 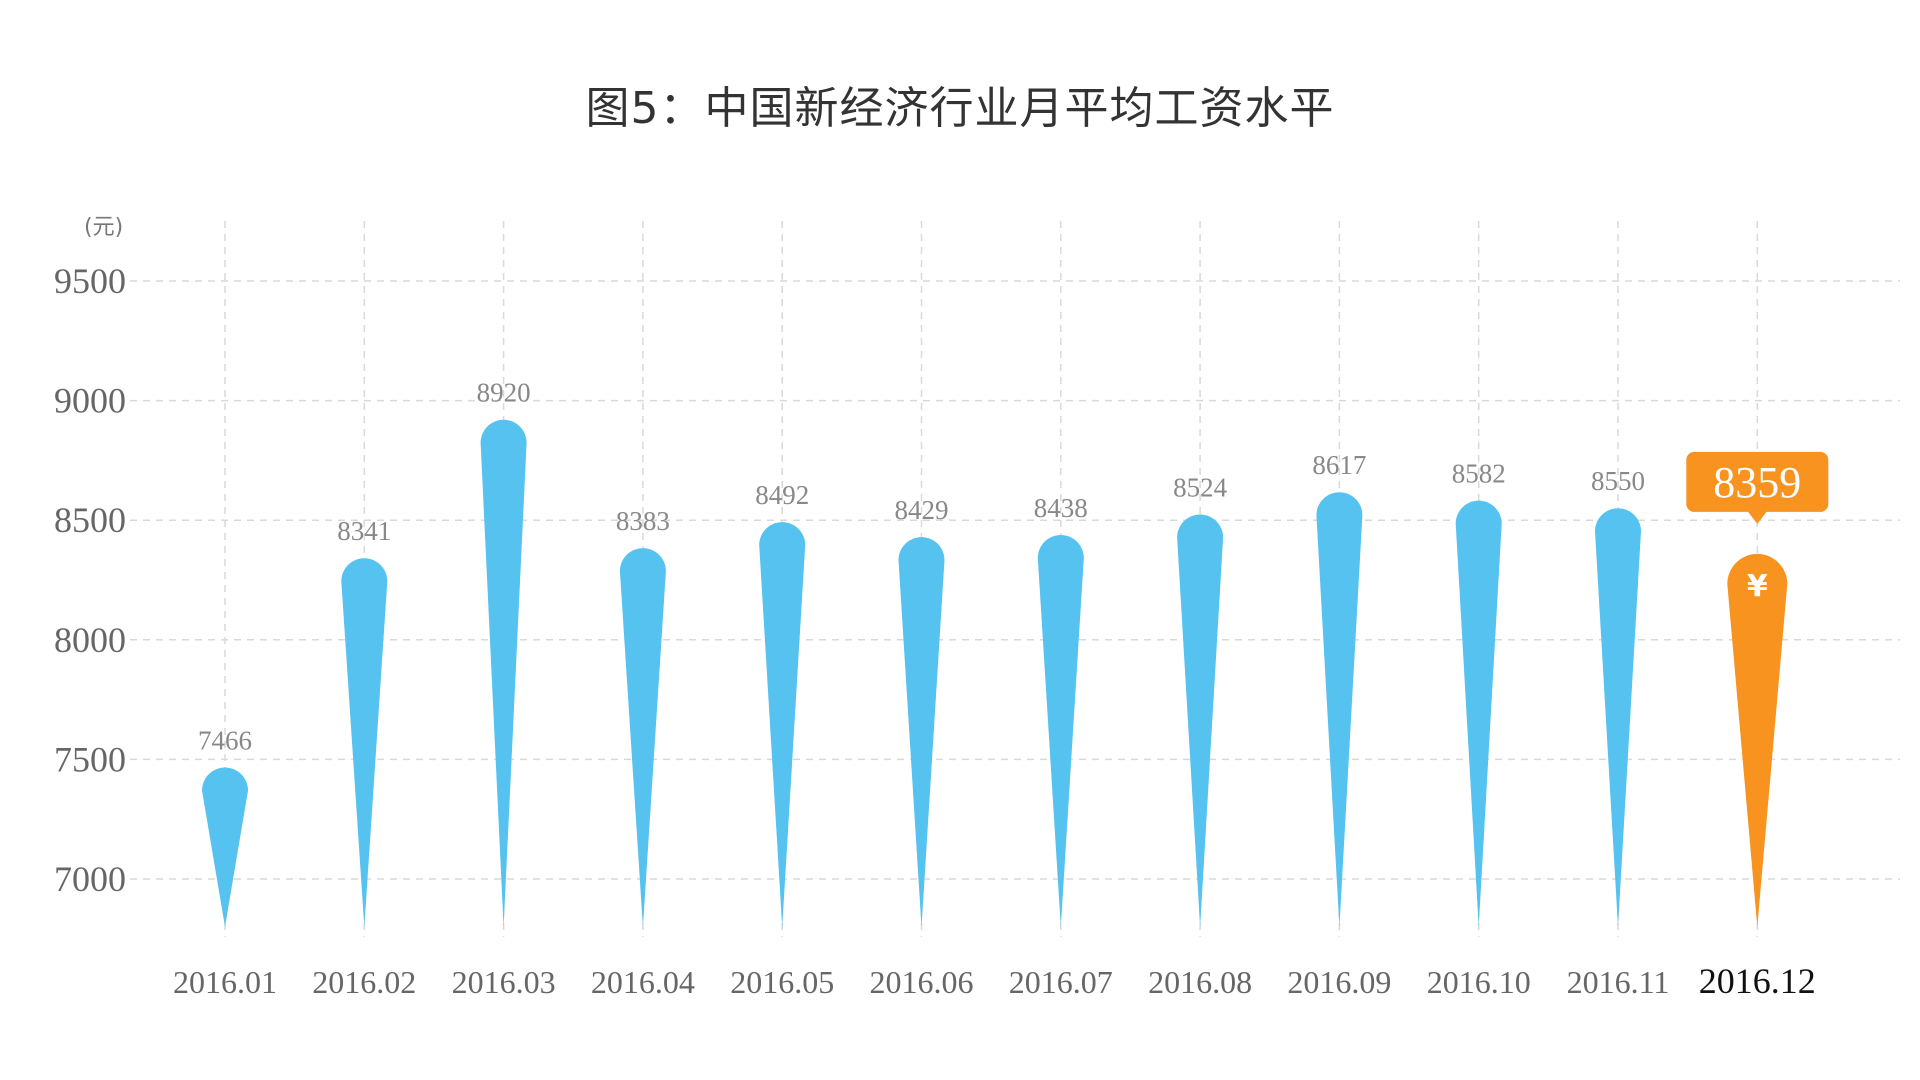 I want to click on chart-title: 图5：中国新经济行业月平均工资水平, so click(x=960, y=108).